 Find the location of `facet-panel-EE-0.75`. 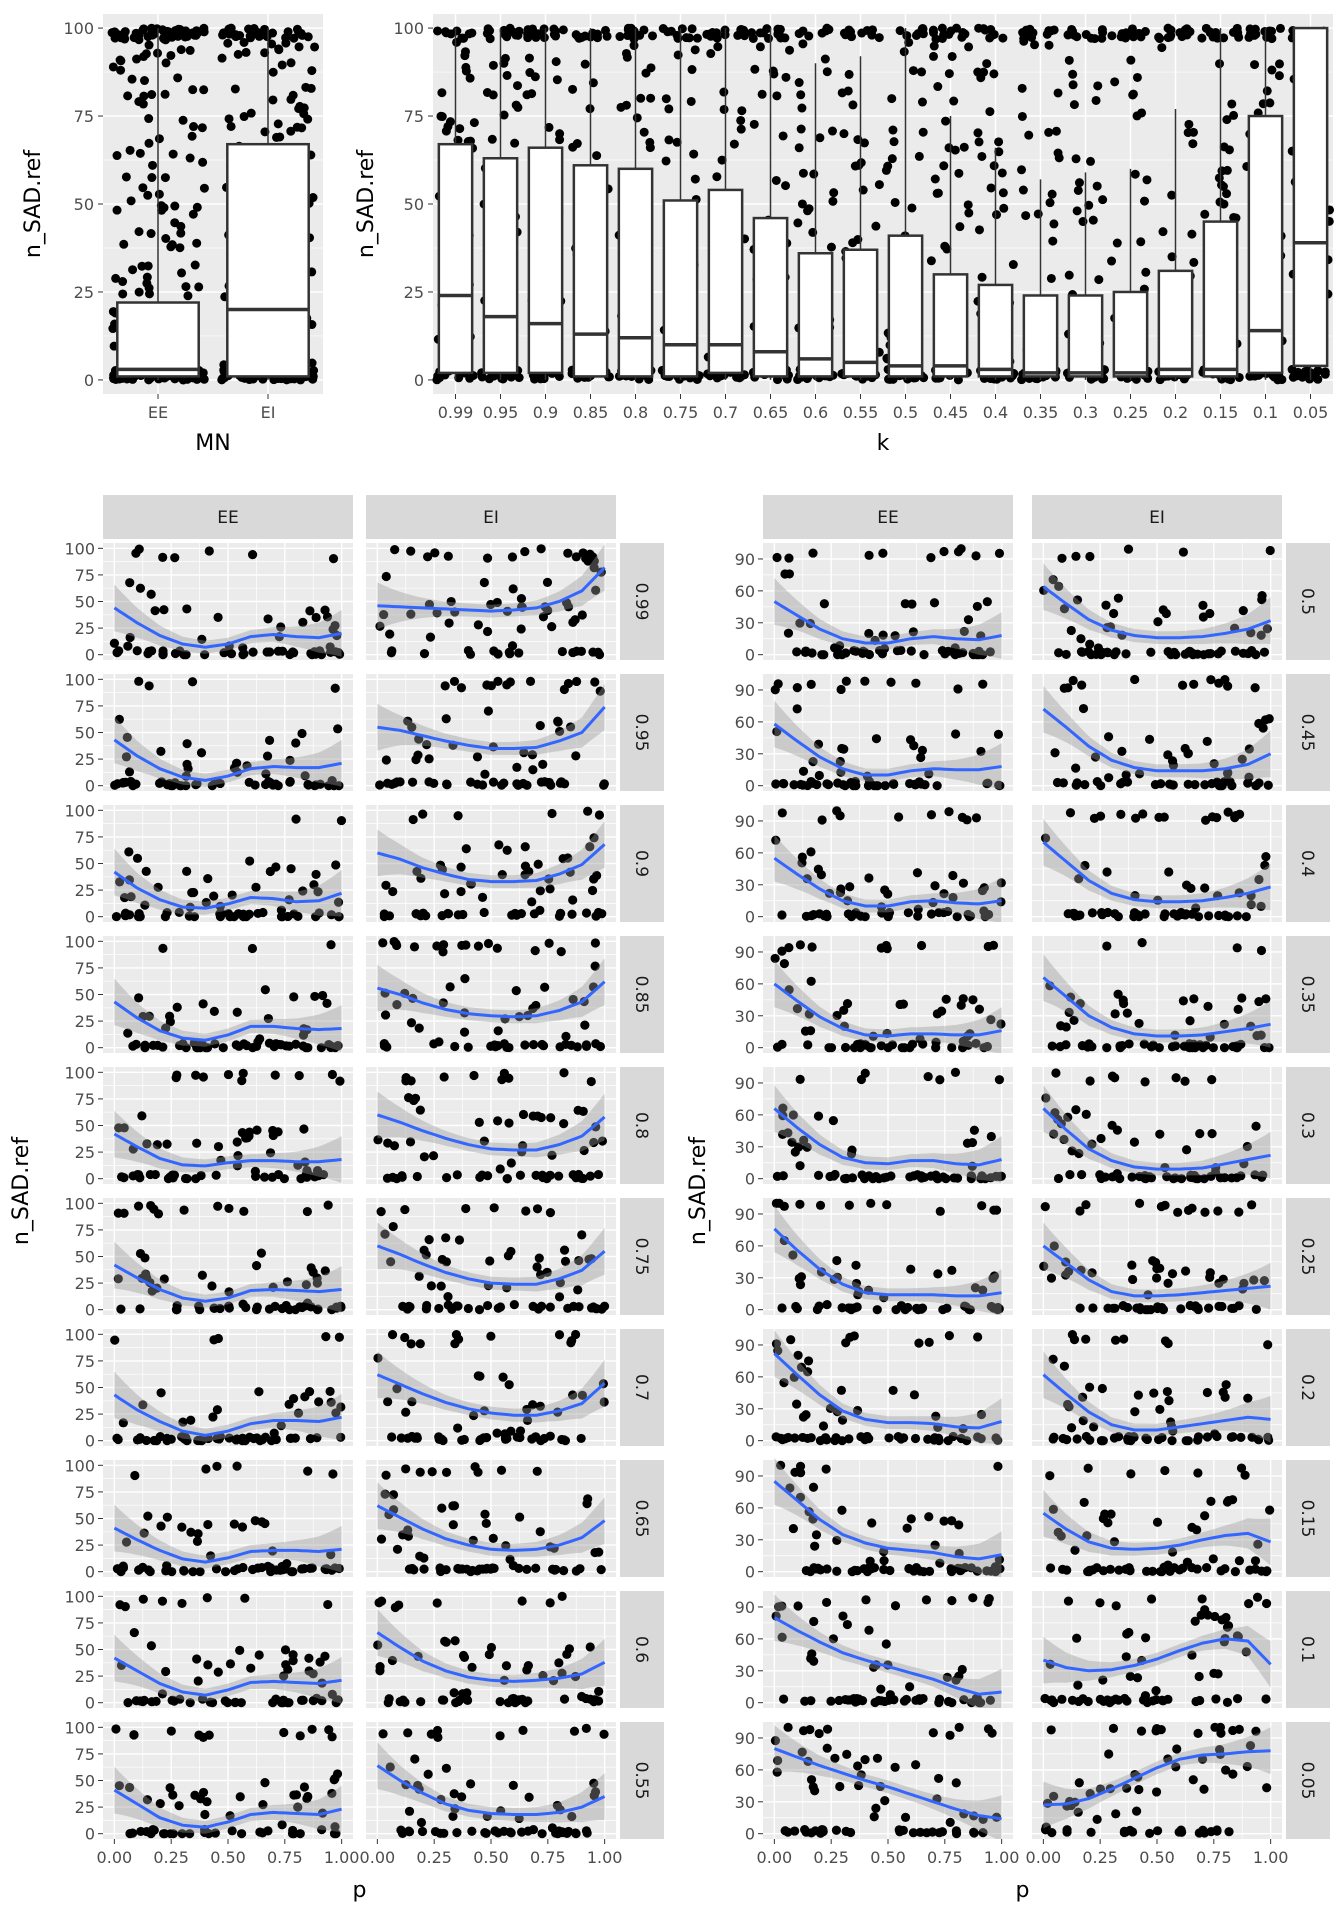

facet-panel-EE-0.75 is located at coordinates (228, 1256).